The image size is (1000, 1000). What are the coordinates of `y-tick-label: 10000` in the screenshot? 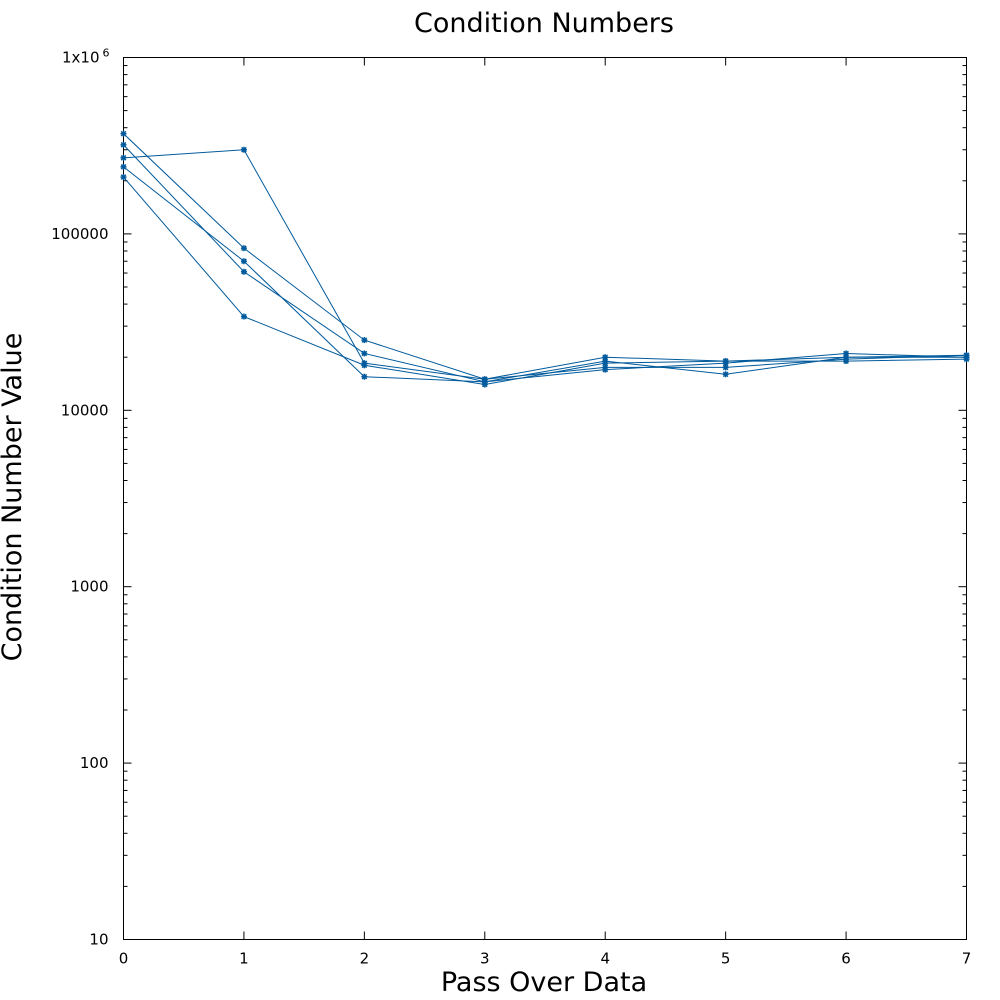 It's located at (85, 410).